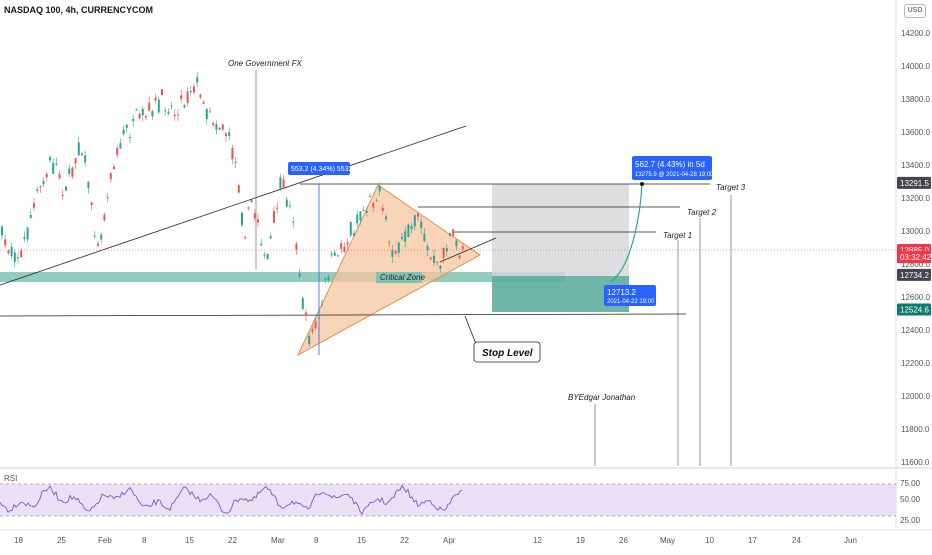 This screenshot has width=932, height=555. What do you see at coordinates (731, 187) in the screenshot?
I see `target-3-label: Target 3` at bounding box center [731, 187].